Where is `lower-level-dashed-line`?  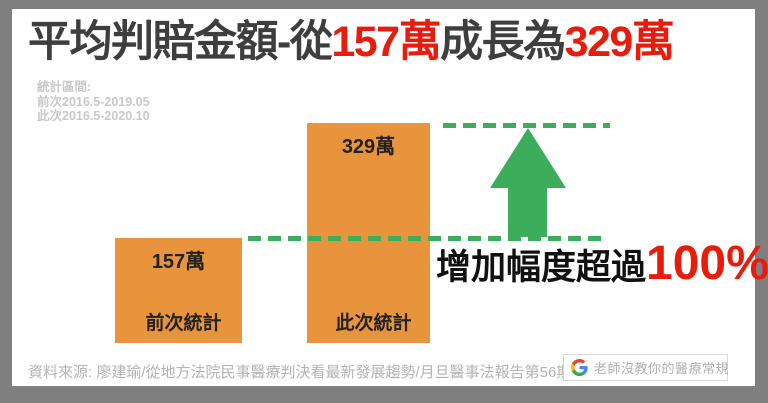 lower-level-dashed-line is located at coordinates (428, 238).